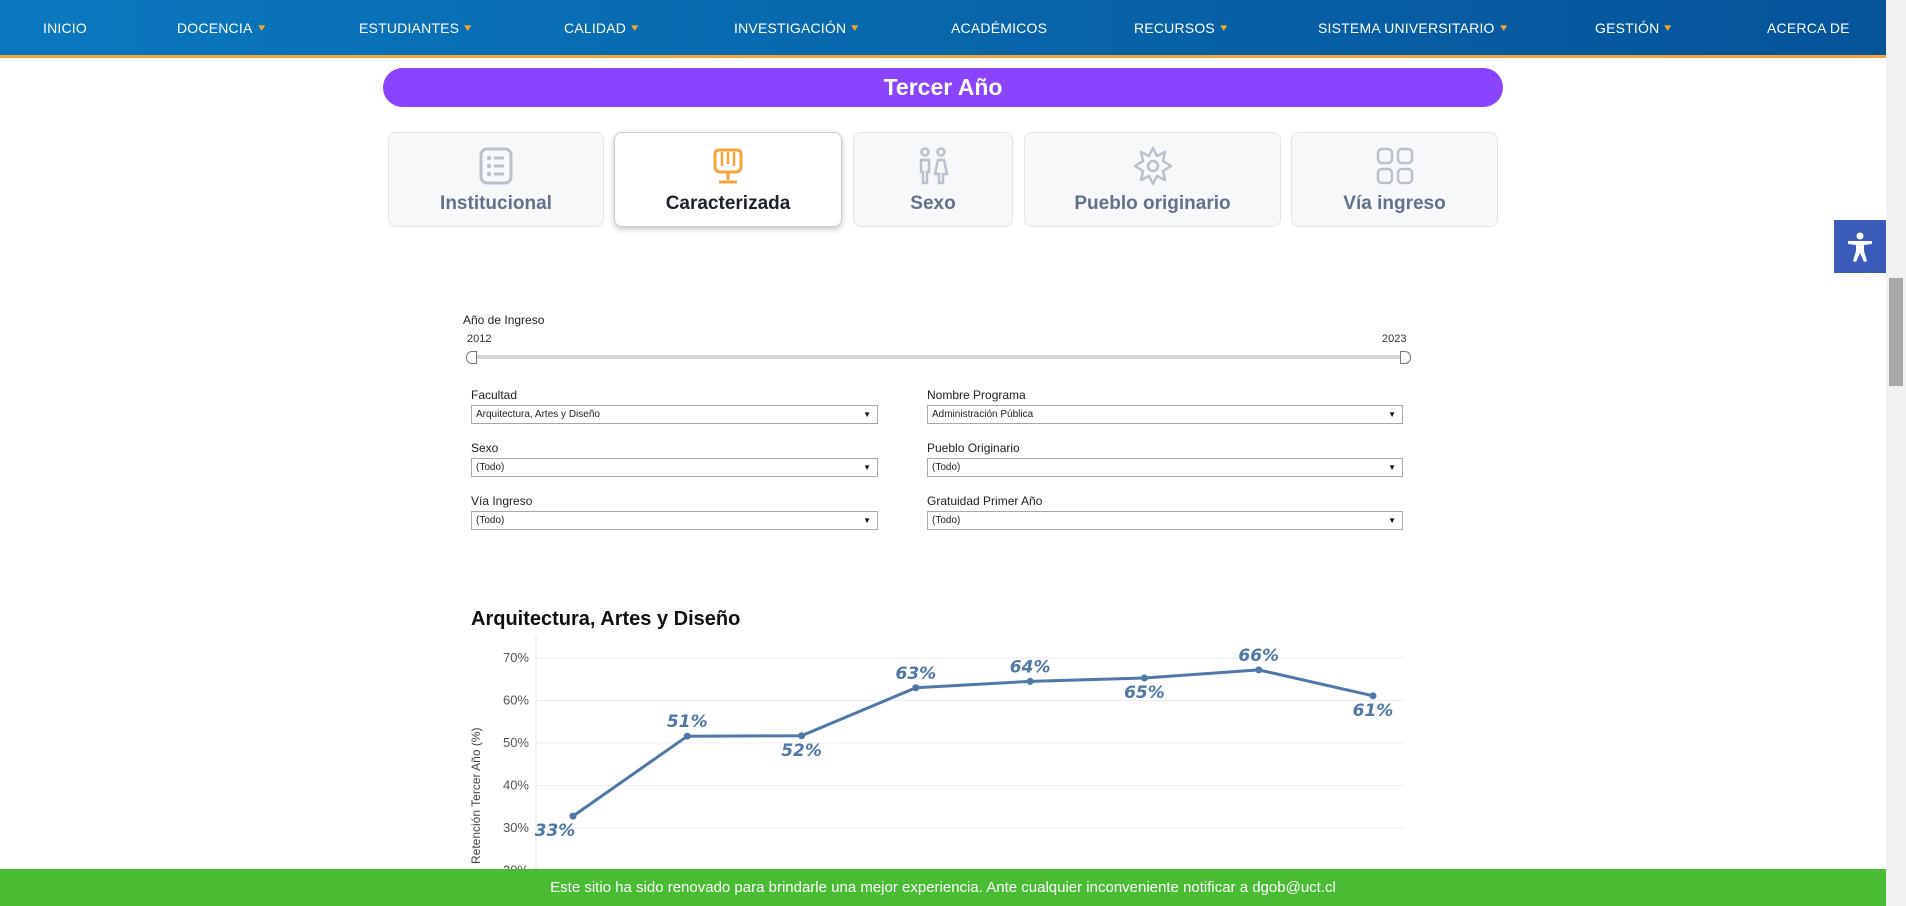 This screenshot has height=906, width=1906. I want to click on year-slider-handle-end, so click(1405, 357).